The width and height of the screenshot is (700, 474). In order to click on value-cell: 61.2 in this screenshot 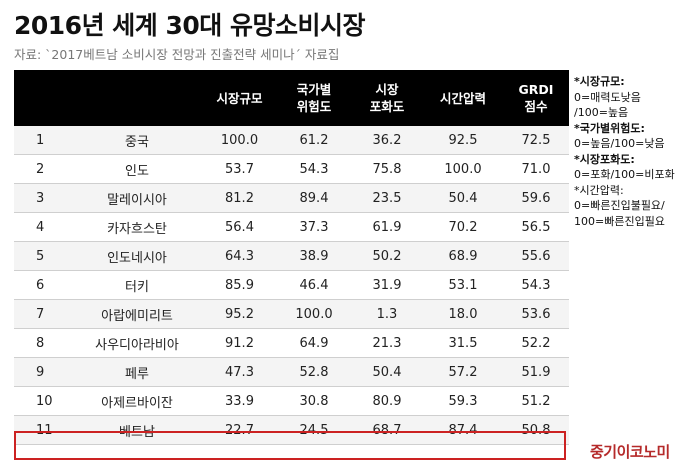, I will do `click(314, 140)`.